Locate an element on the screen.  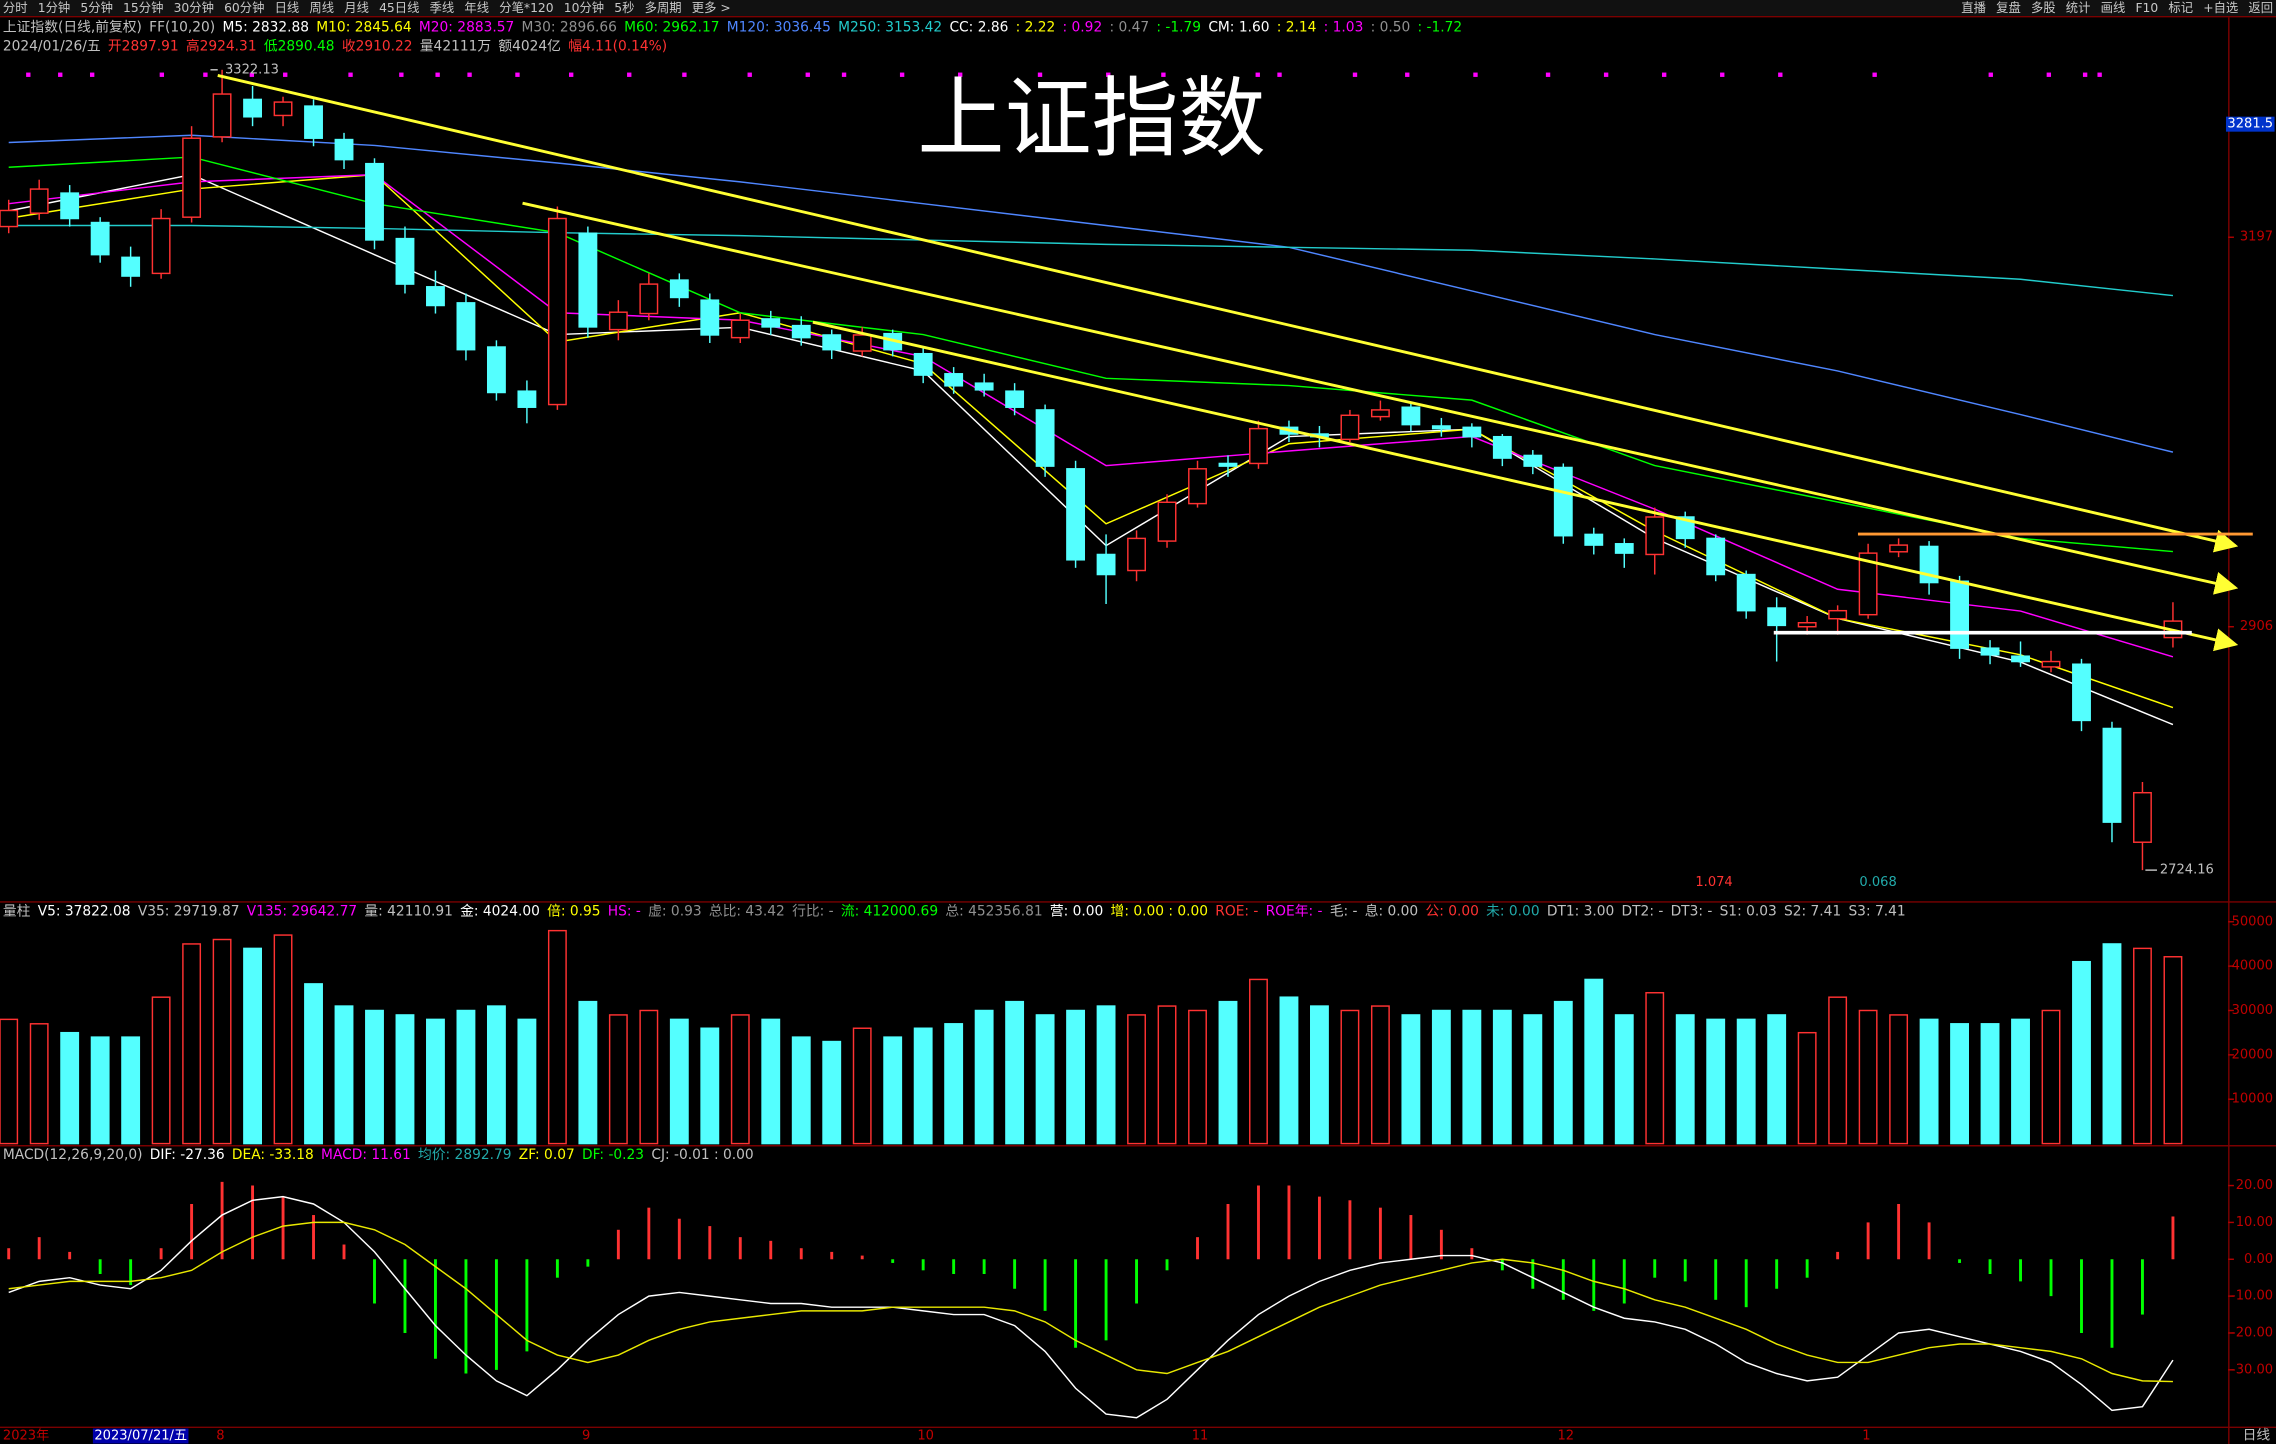
toolbar-button: 返回 is located at coordinates (2260, 7).